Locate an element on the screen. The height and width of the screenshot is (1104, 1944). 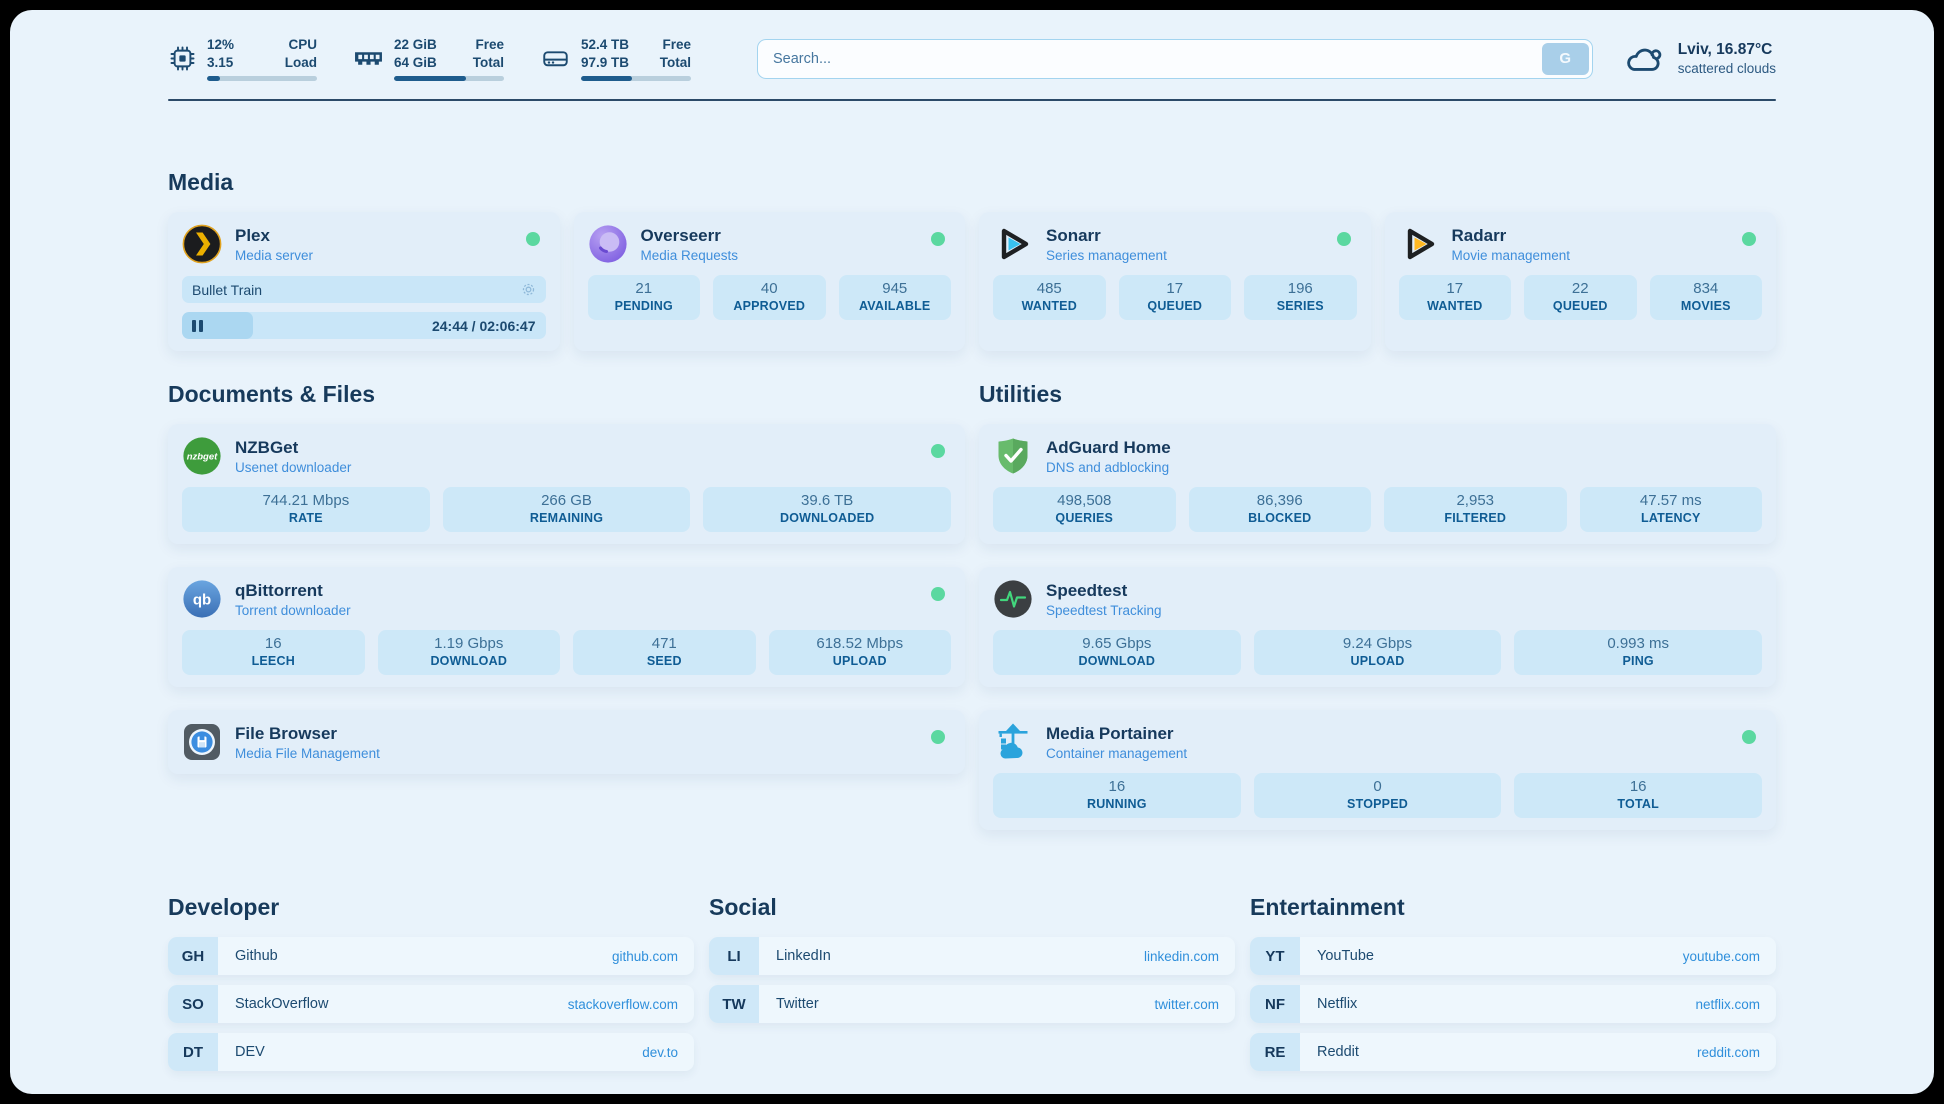
search-input is located at coordinates (1175, 58).